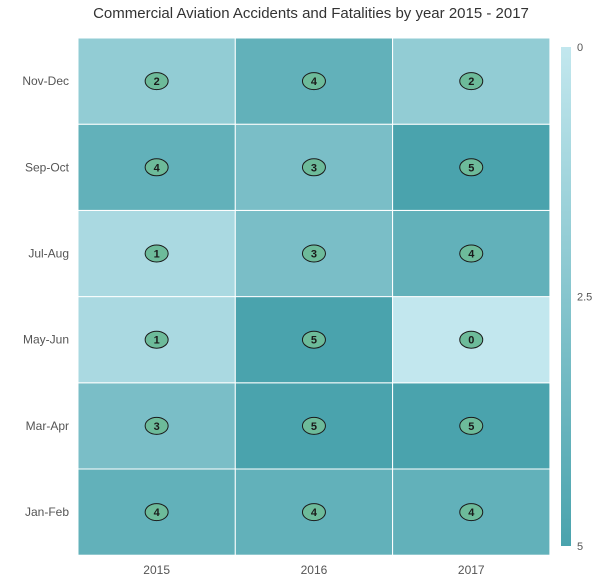 This screenshot has height=586, width=611. What do you see at coordinates (156, 570) in the screenshot?
I see `x-axis-label-2015: 2015` at bounding box center [156, 570].